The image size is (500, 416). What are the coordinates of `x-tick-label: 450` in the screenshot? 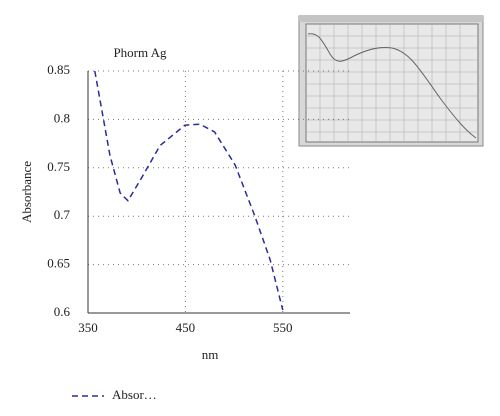 It's located at (186, 327).